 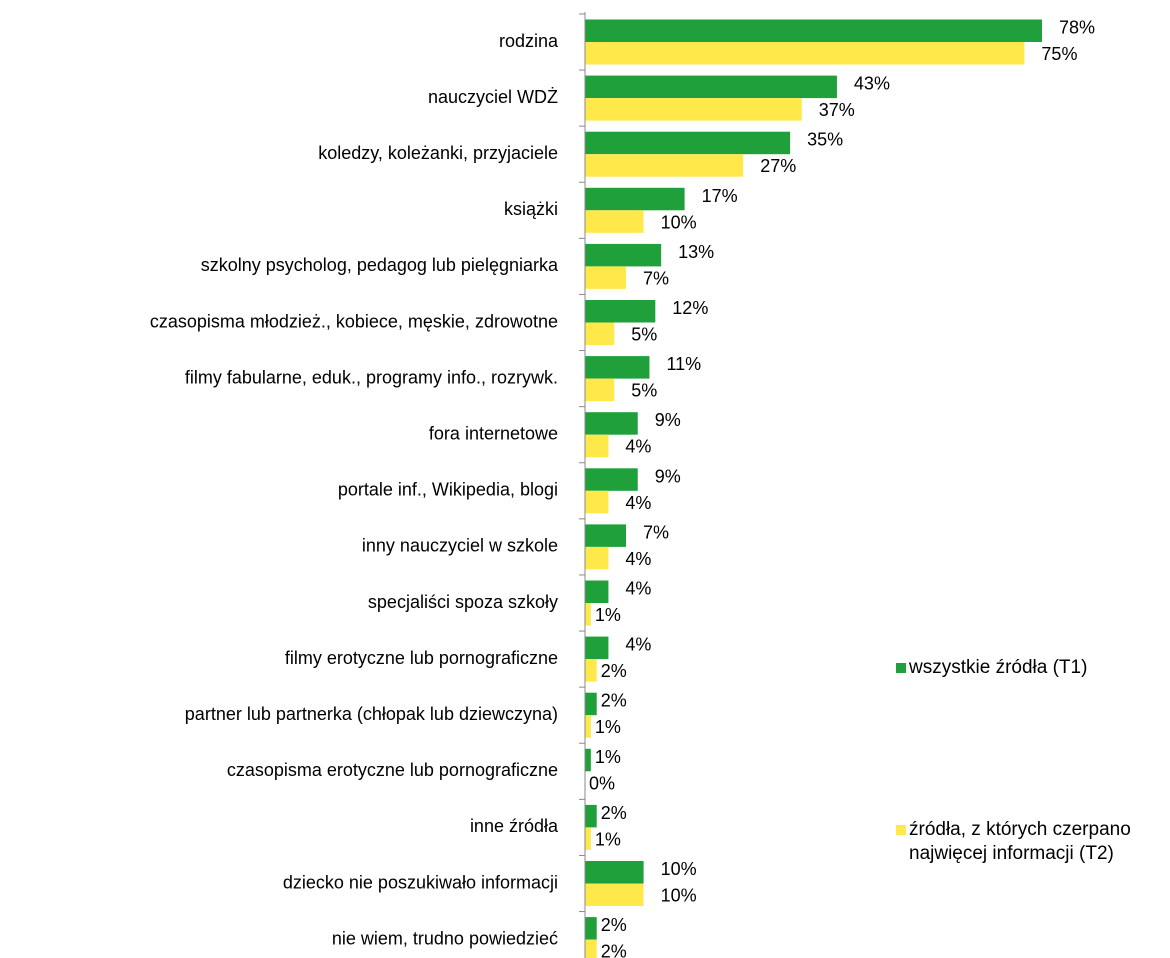 What do you see at coordinates (720, 196) in the screenshot?
I see `value-label: 17%` at bounding box center [720, 196].